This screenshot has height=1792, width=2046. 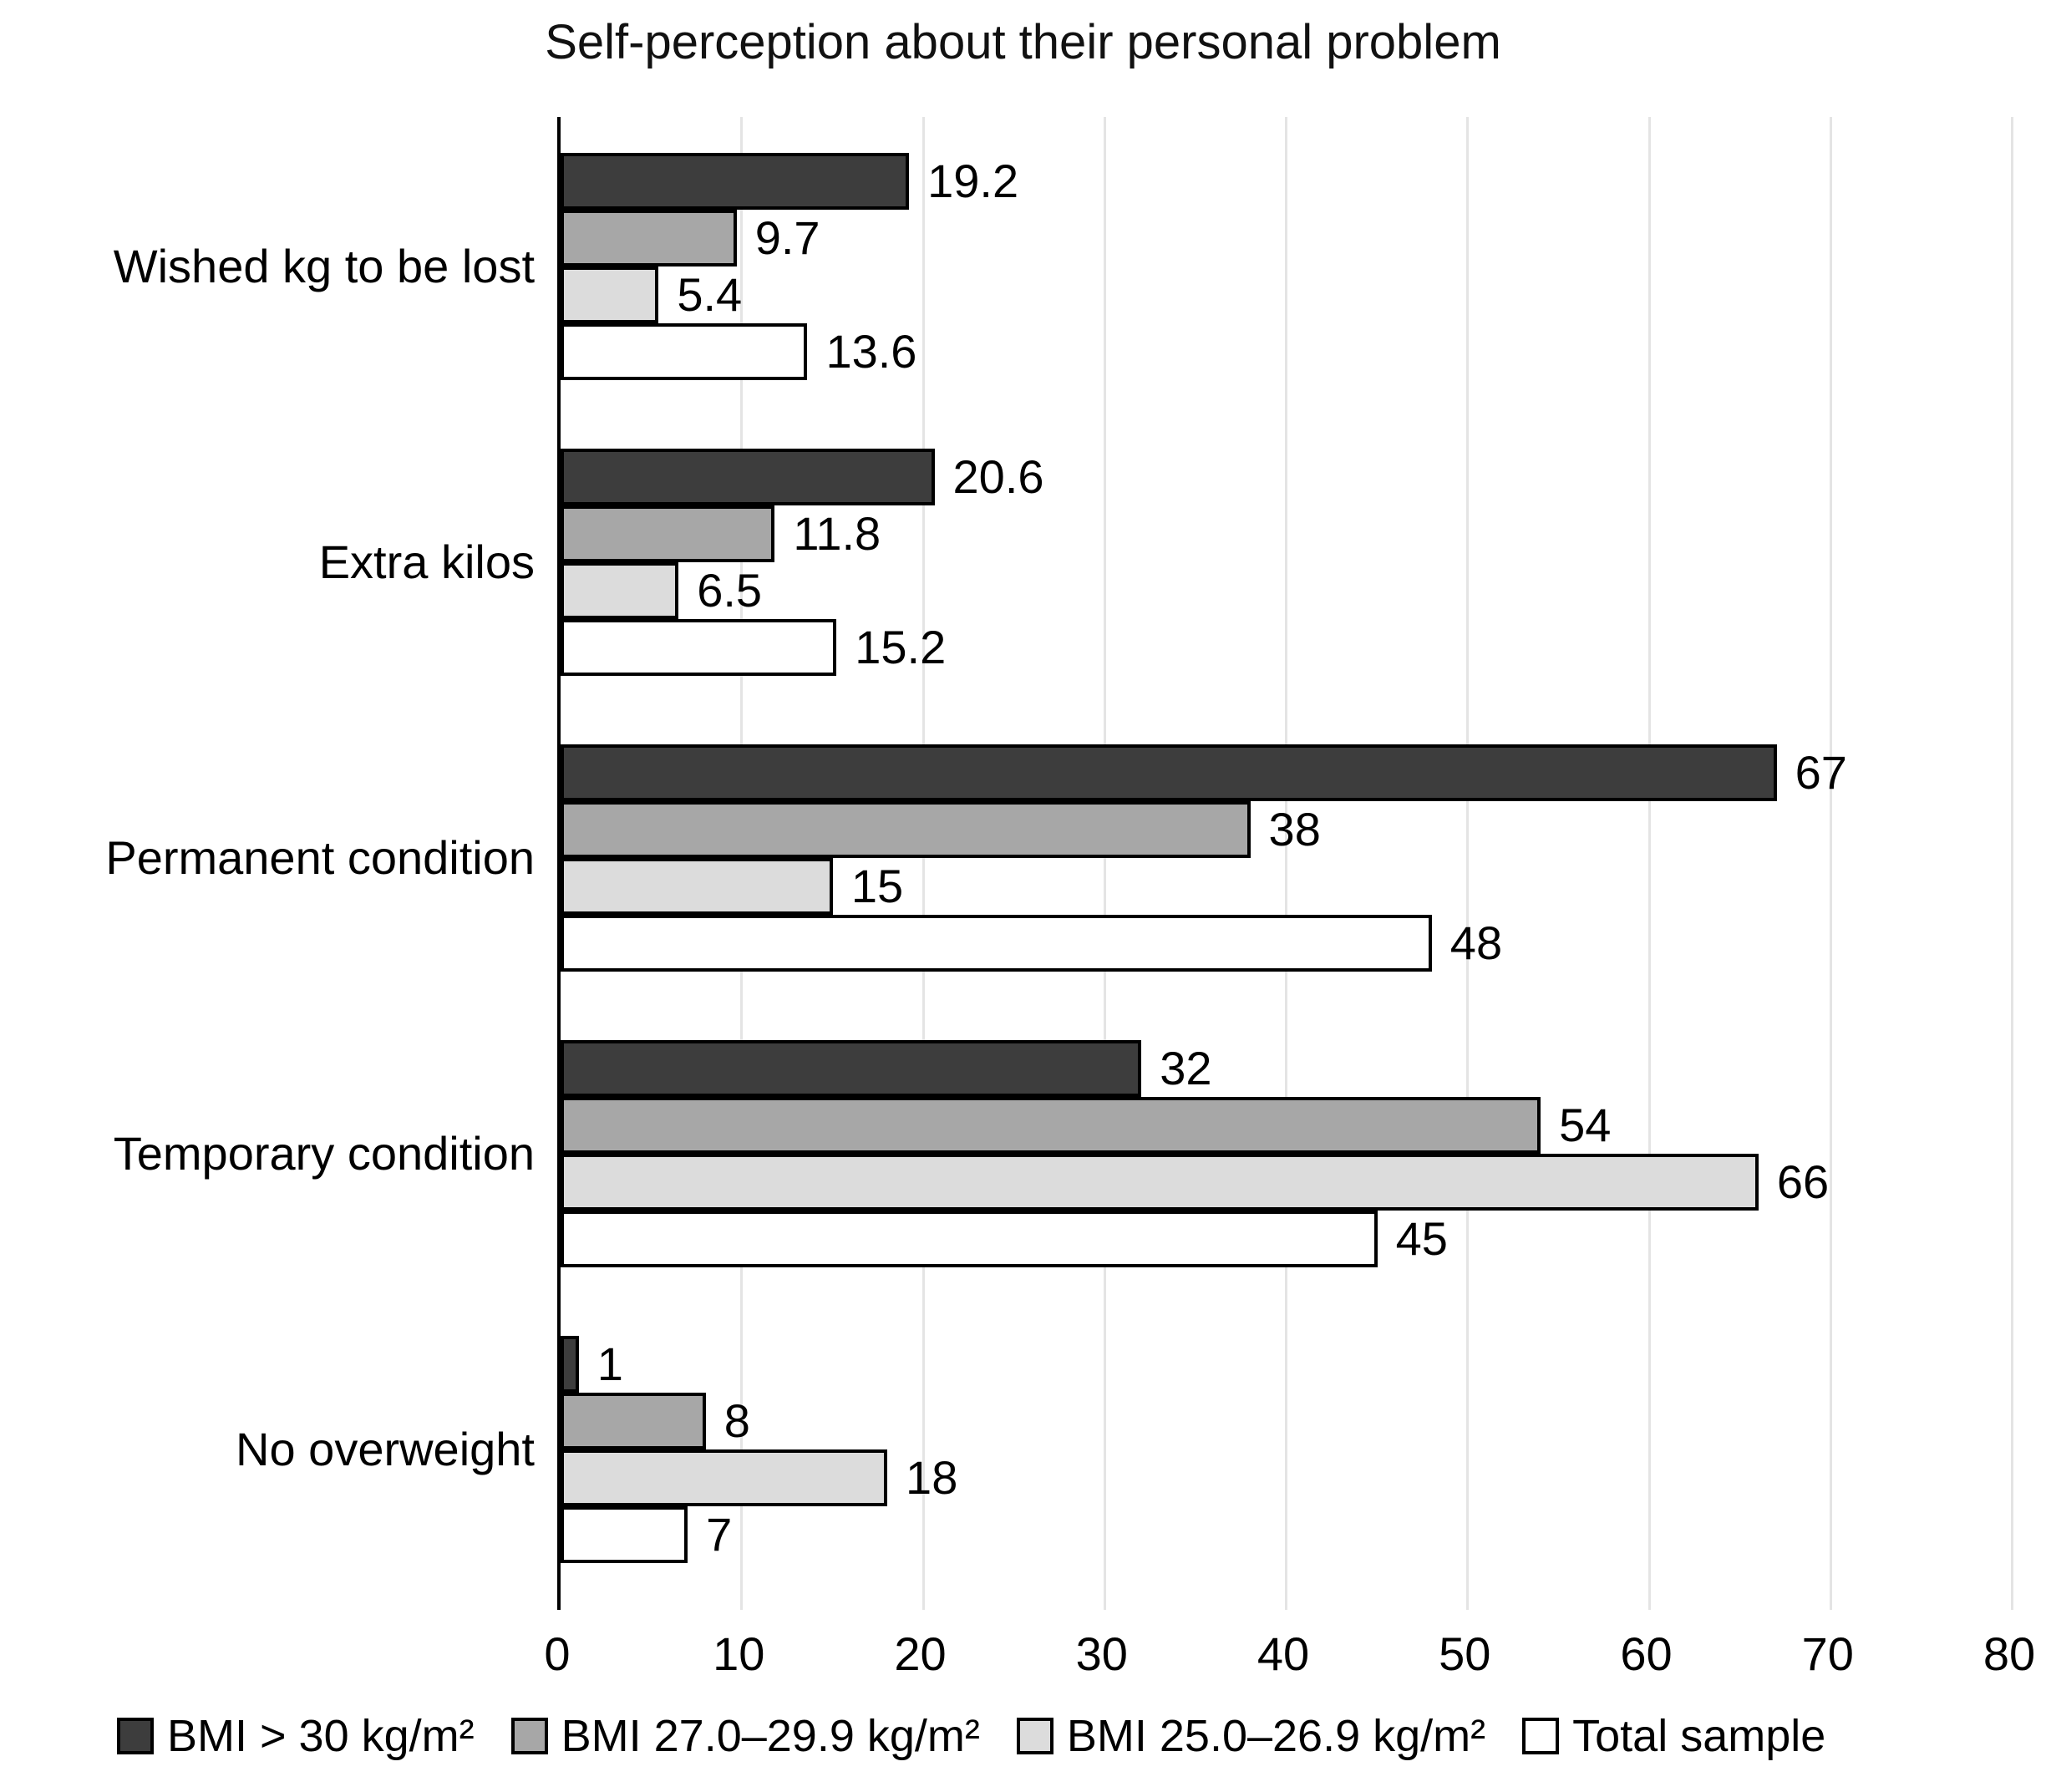 I want to click on bar-value-label: 15.2, so click(x=901, y=647).